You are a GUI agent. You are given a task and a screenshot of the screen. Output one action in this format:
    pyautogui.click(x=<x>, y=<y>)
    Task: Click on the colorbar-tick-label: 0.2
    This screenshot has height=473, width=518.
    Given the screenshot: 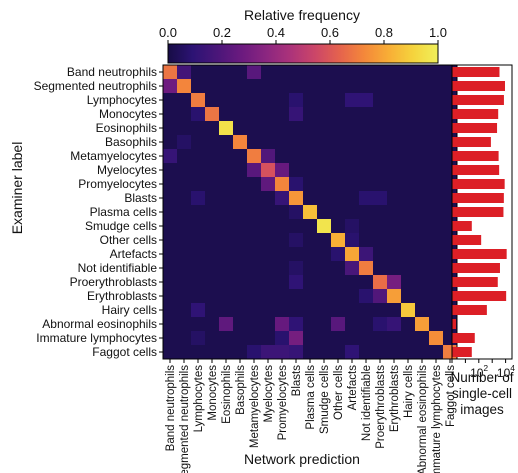 What is the action you would take?
    pyautogui.click(x=222, y=32)
    